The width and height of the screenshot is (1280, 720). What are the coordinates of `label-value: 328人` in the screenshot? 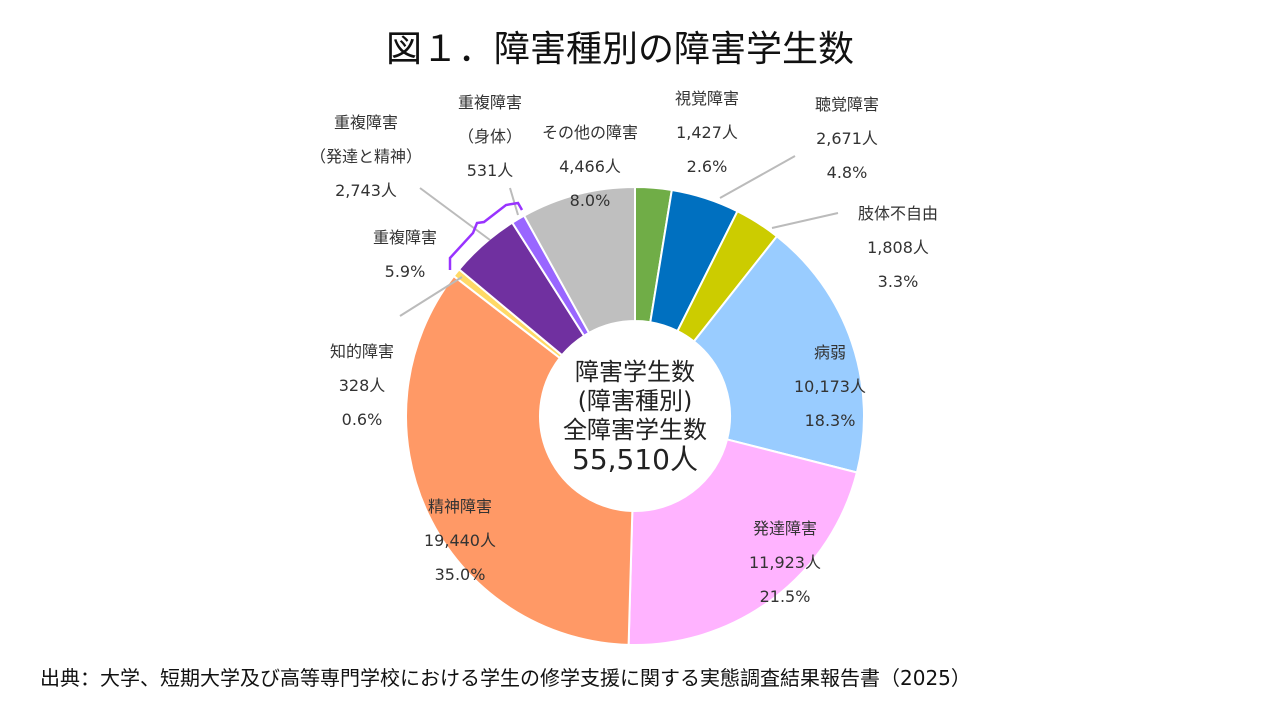 It's located at (362, 385).